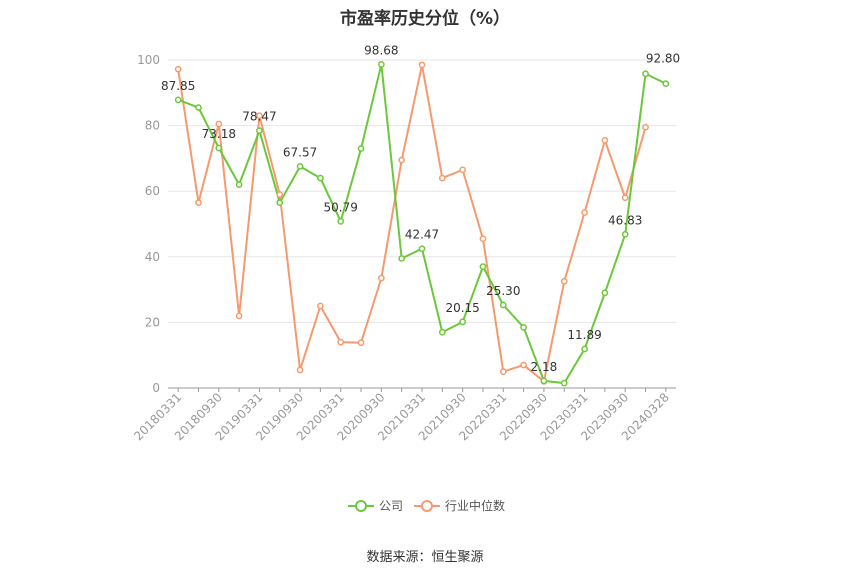  What do you see at coordinates (178, 86) in the screenshot?
I see `data-label: 87.85` at bounding box center [178, 86].